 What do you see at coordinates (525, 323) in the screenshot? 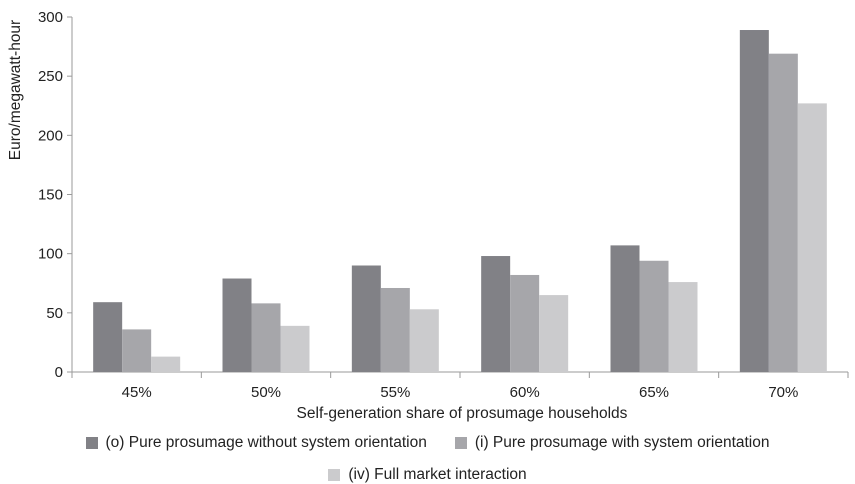
I see `bar-series-1-60pct` at bounding box center [525, 323].